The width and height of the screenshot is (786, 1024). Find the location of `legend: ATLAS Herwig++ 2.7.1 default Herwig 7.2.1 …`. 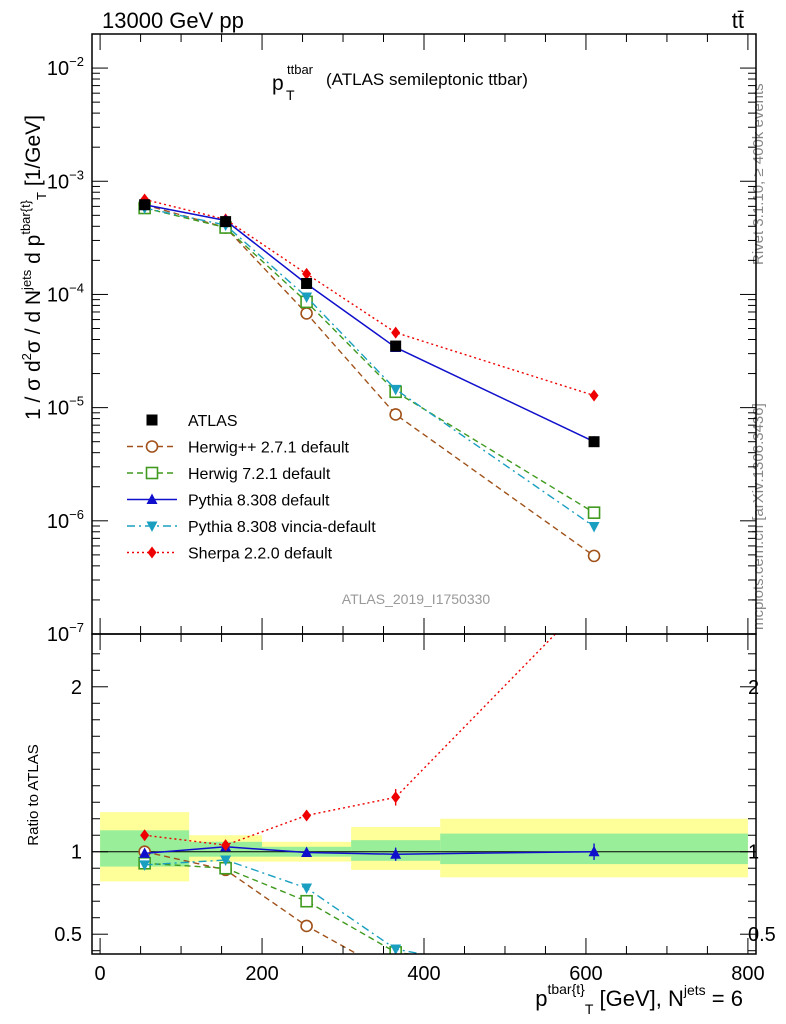

legend: ATLAS Herwig++ 2.7.1 default Herwig 7.2.1 … is located at coordinates (251, 488).